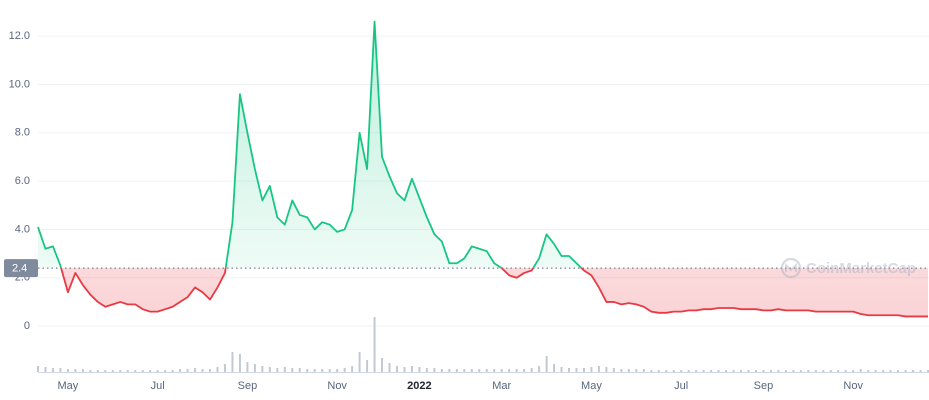  What do you see at coordinates (19, 84) in the screenshot?
I see `y-tick-label: 10.0` at bounding box center [19, 84].